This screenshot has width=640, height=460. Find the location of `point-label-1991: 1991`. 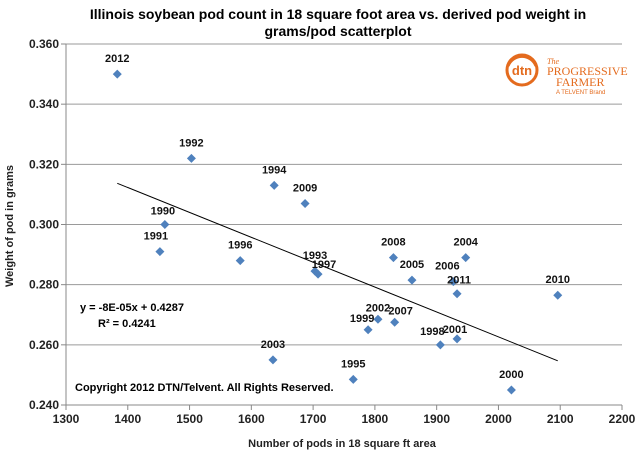

point-label-1991: 1991 is located at coordinates (156, 237).